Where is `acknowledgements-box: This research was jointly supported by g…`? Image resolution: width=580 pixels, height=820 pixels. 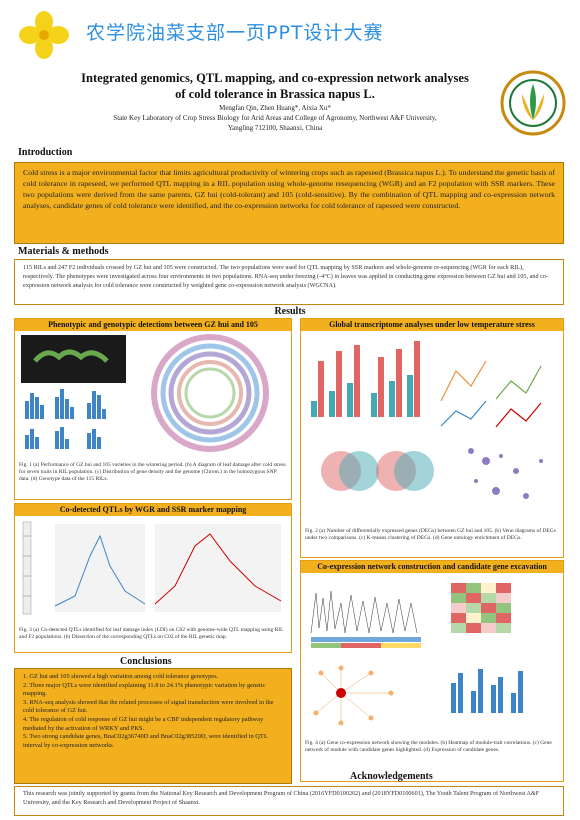 acknowledgements-box: This research was jointly supported by g… is located at coordinates (289, 801).